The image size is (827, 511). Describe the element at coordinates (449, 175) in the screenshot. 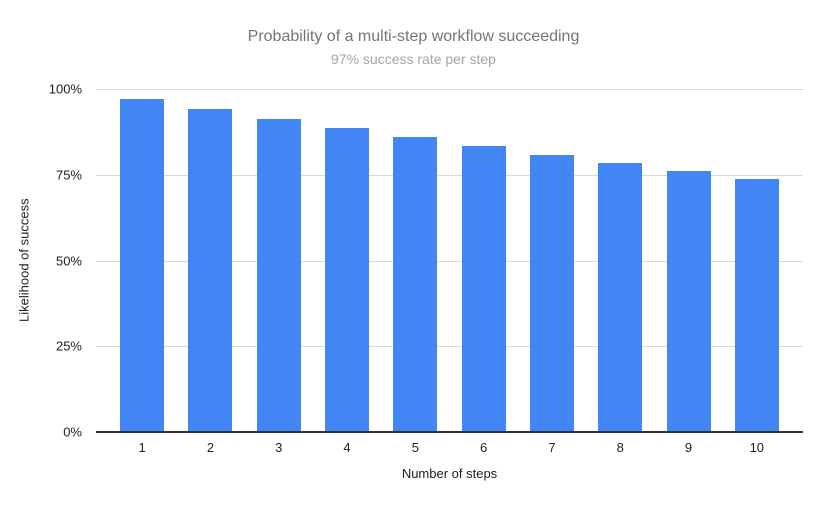

I see `gridline-75%` at that location.